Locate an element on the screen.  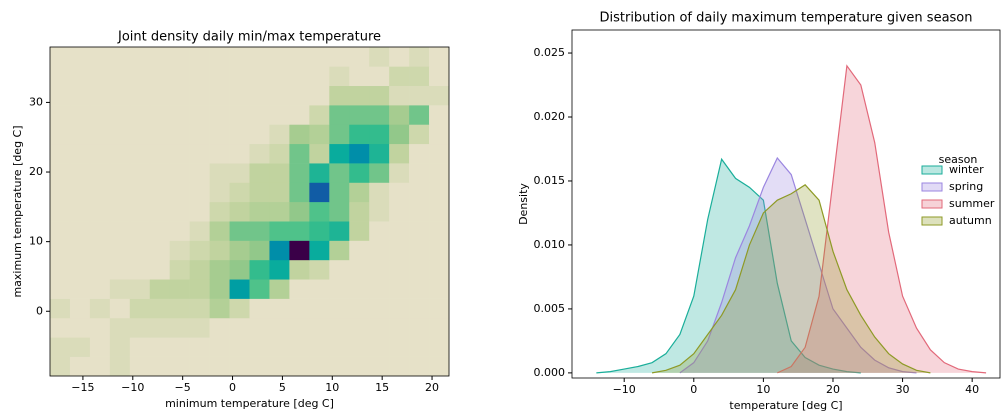
density-line is located at coordinates (791, 279).